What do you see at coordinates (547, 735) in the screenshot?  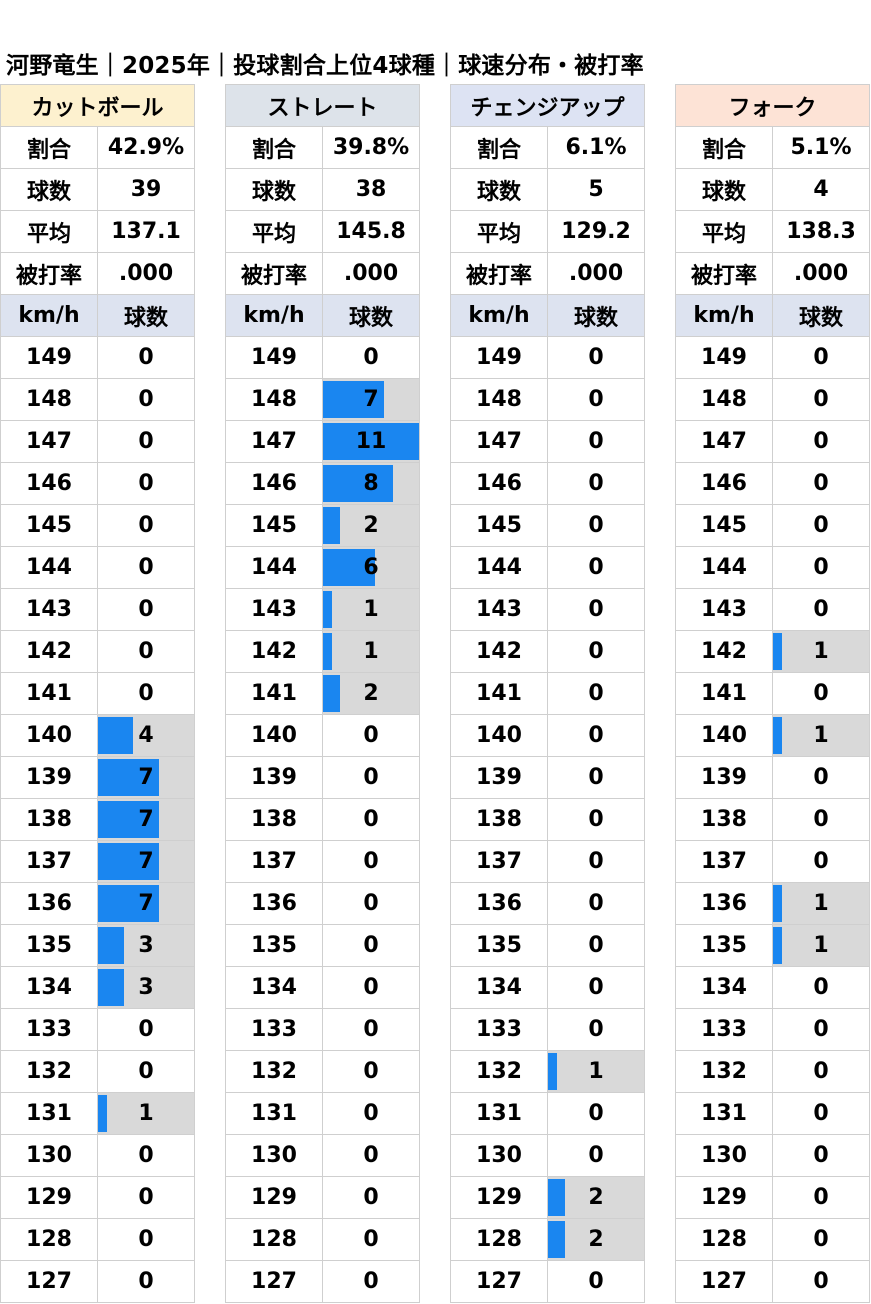 I see `speed-row: 140 0` at bounding box center [547, 735].